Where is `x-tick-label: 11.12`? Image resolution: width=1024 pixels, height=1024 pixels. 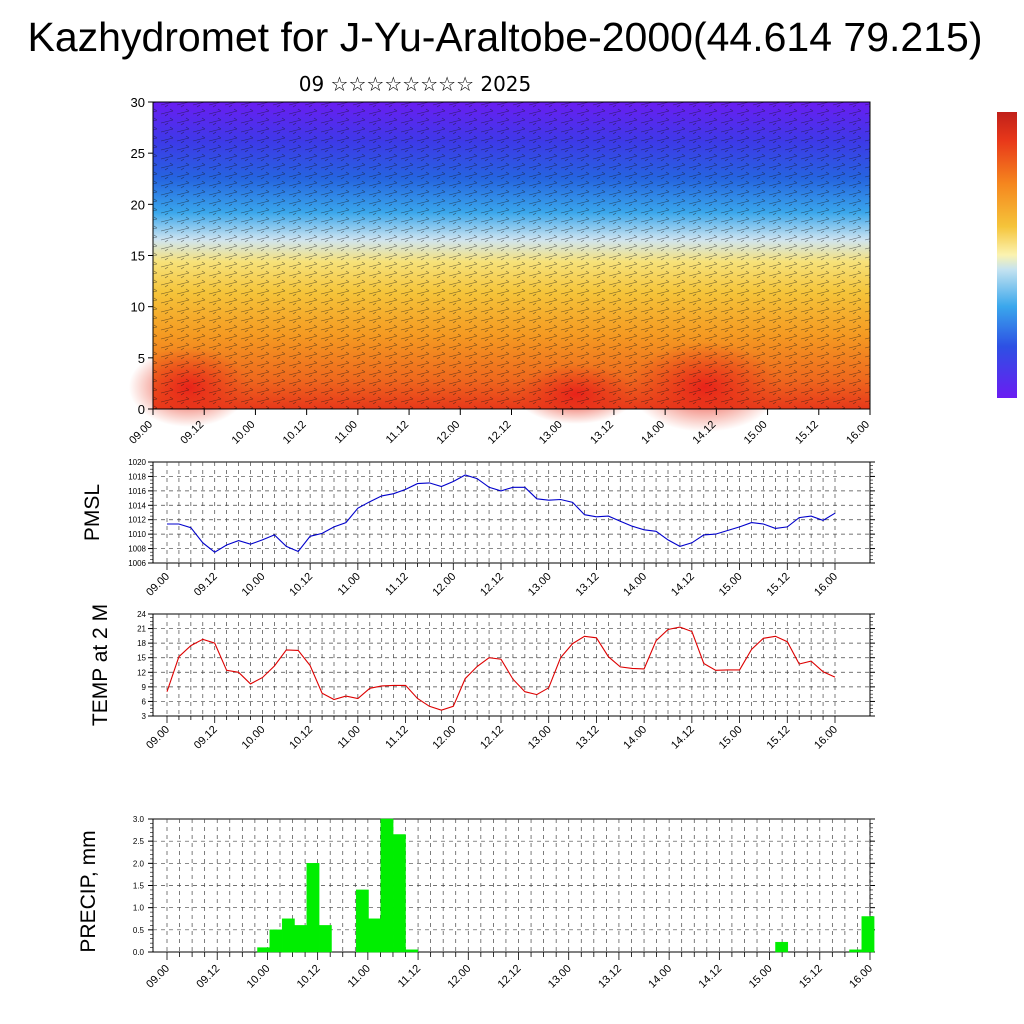
x-tick-label: 11.12 is located at coordinates (409, 976).